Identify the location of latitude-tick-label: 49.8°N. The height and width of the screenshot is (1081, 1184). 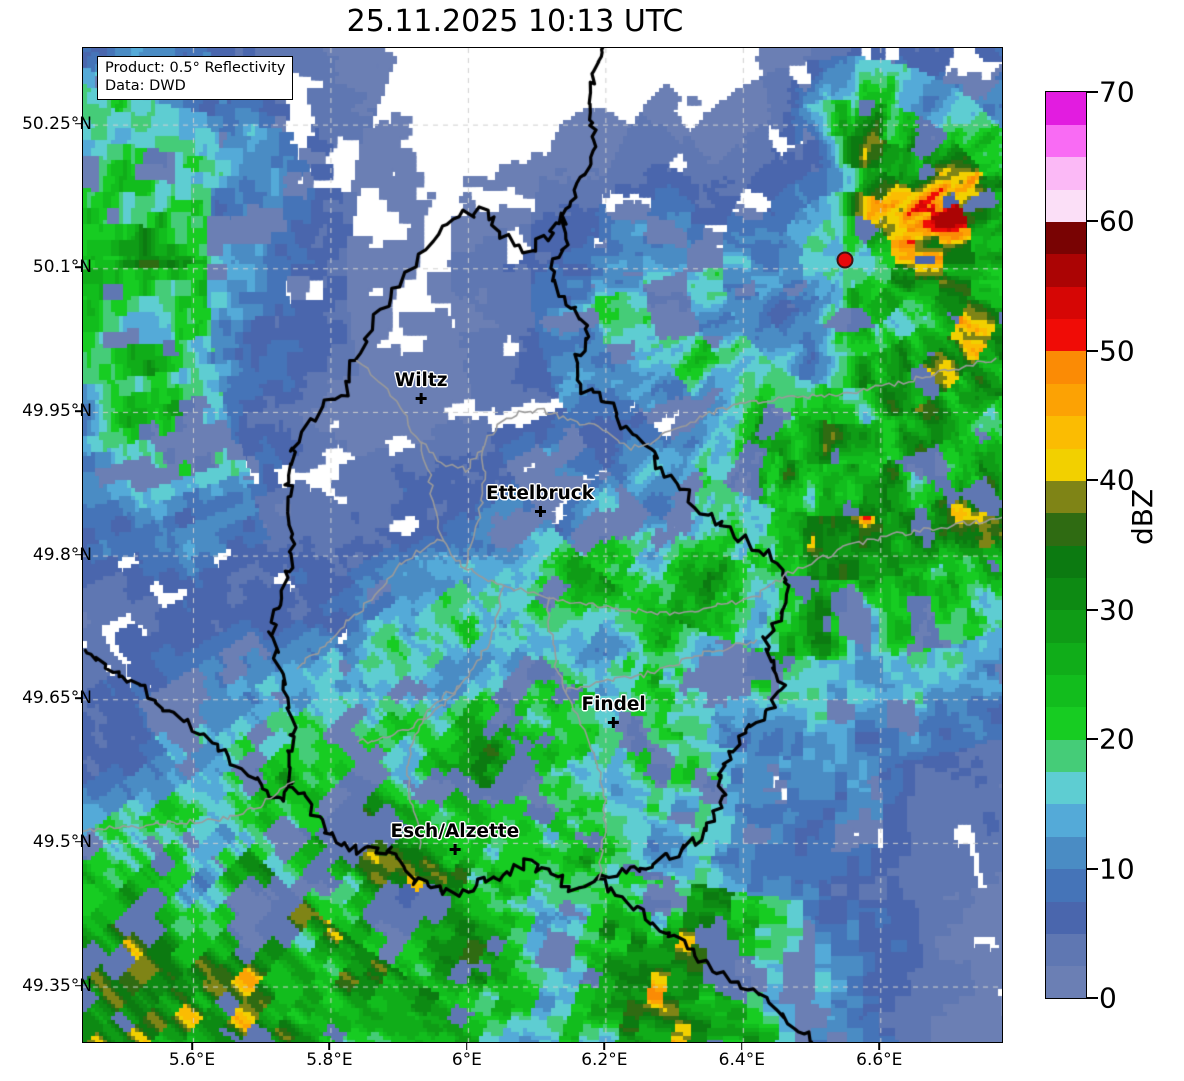
(62, 554).